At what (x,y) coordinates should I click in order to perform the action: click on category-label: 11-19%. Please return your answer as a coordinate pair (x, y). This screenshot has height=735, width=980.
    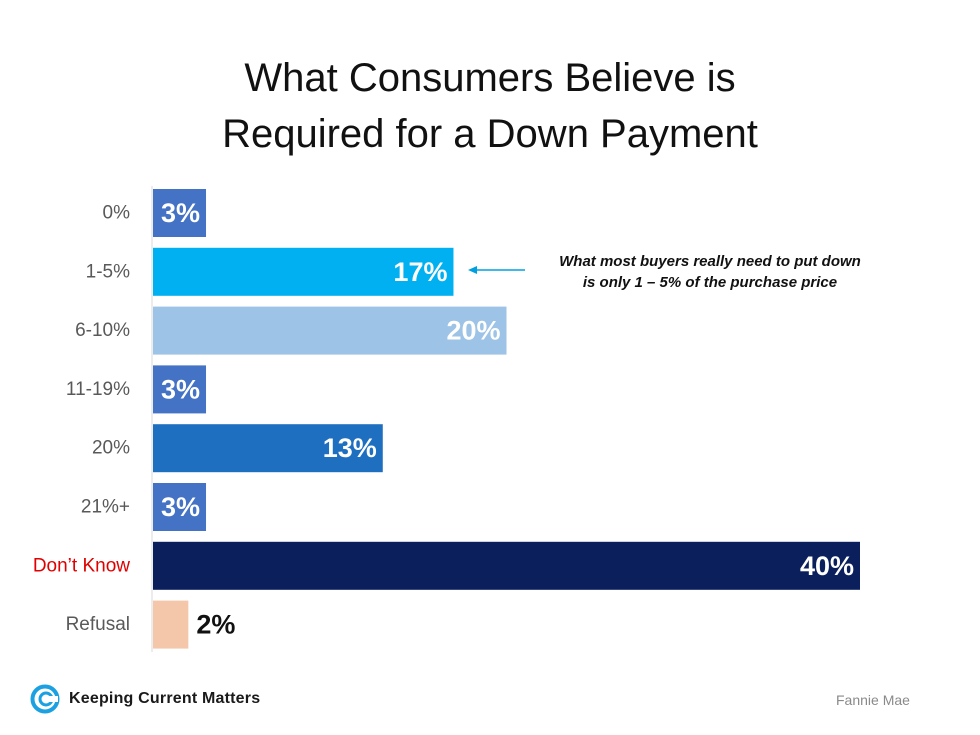
    Looking at the image, I should click on (98, 389).